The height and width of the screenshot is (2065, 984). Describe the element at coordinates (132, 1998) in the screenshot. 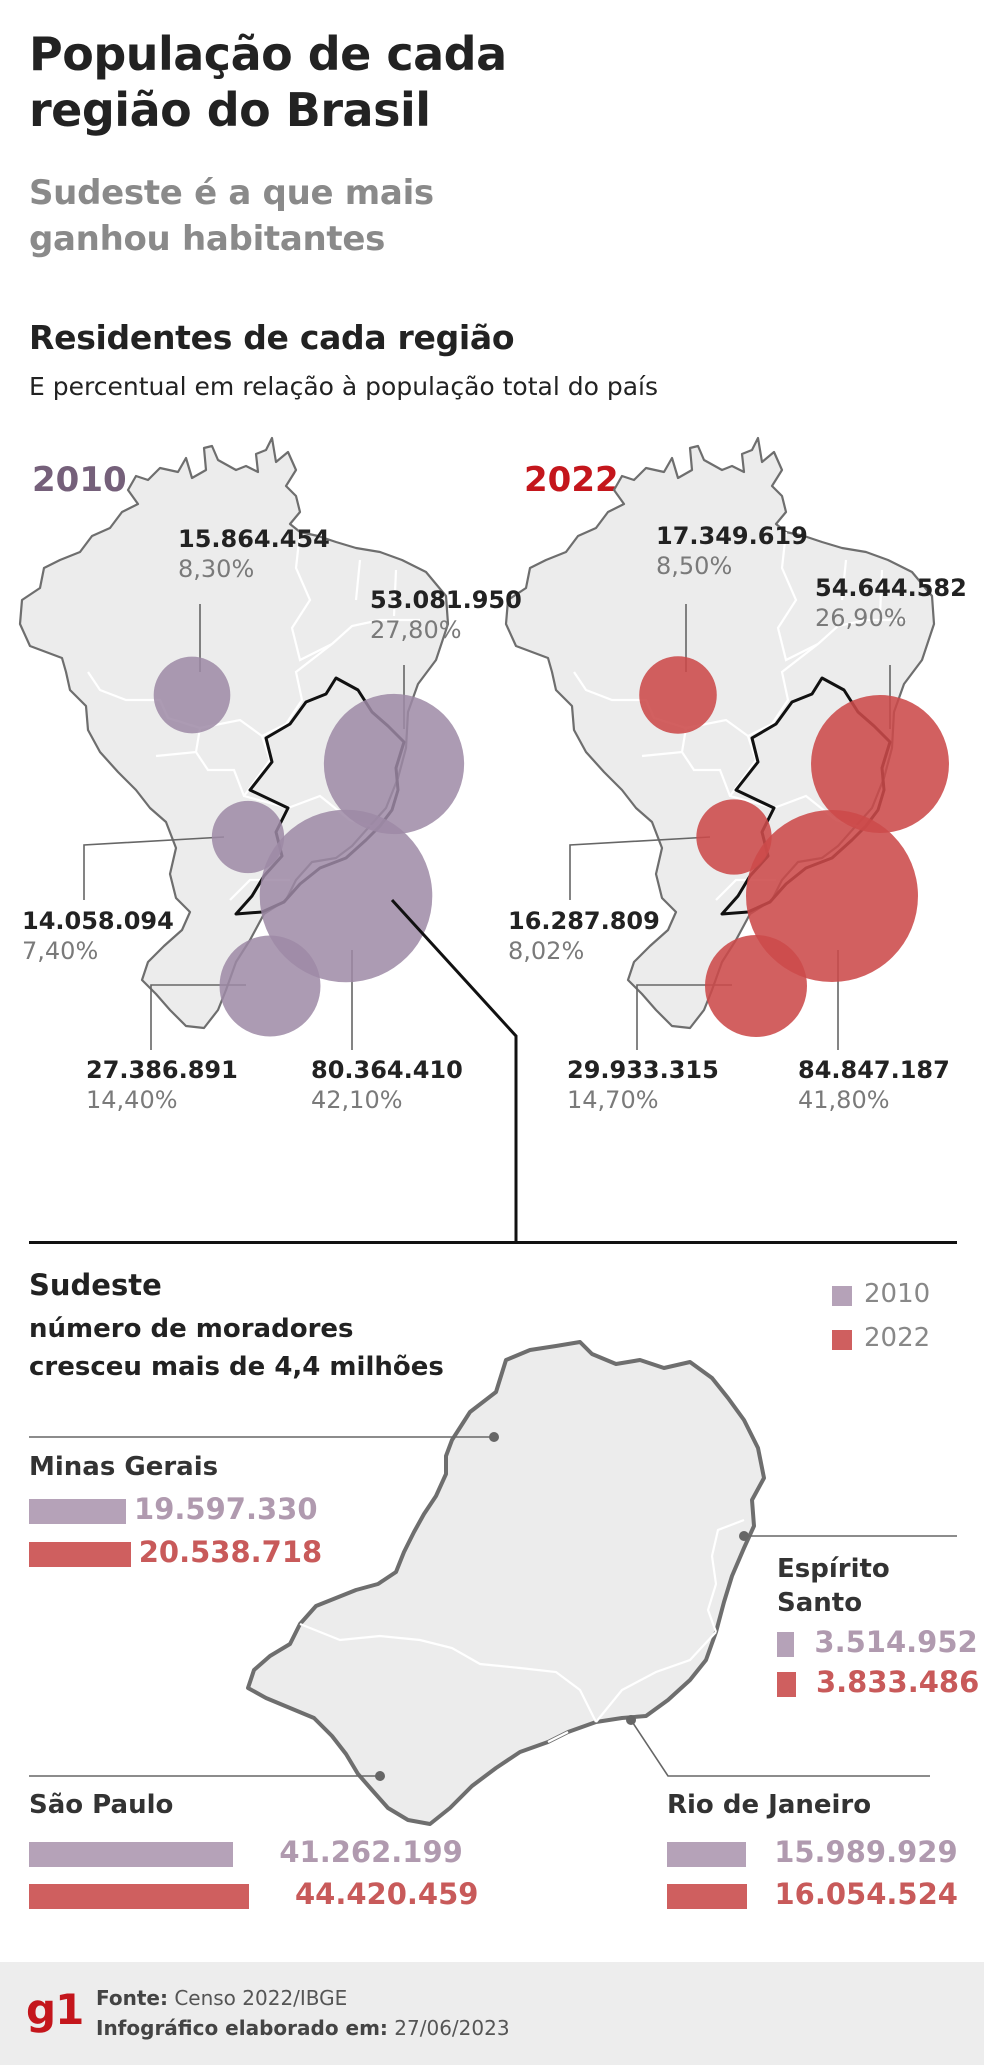

I see `footer-source-label: Fonte:` at that location.